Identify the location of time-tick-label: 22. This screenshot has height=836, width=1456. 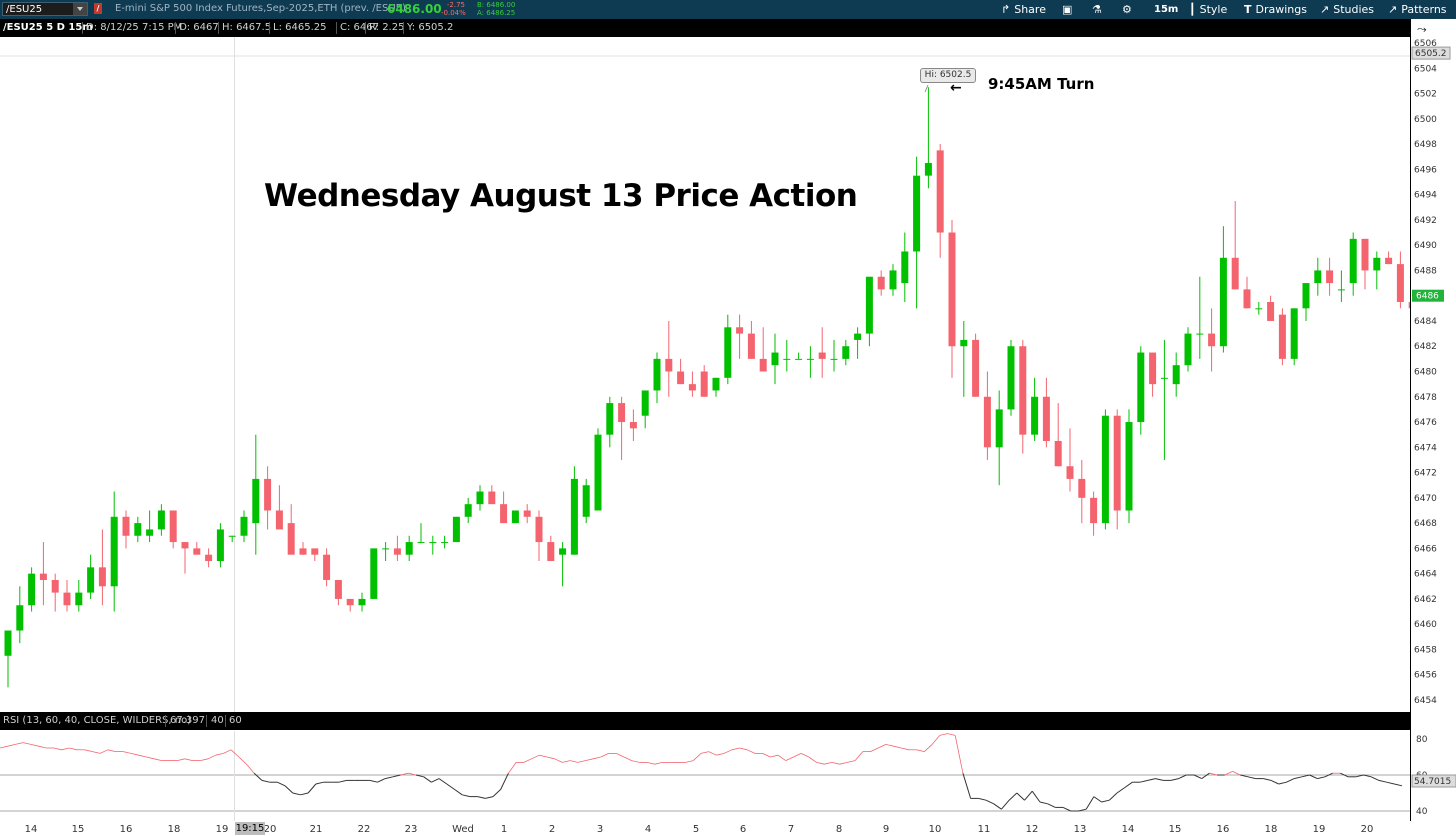
(364, 829).